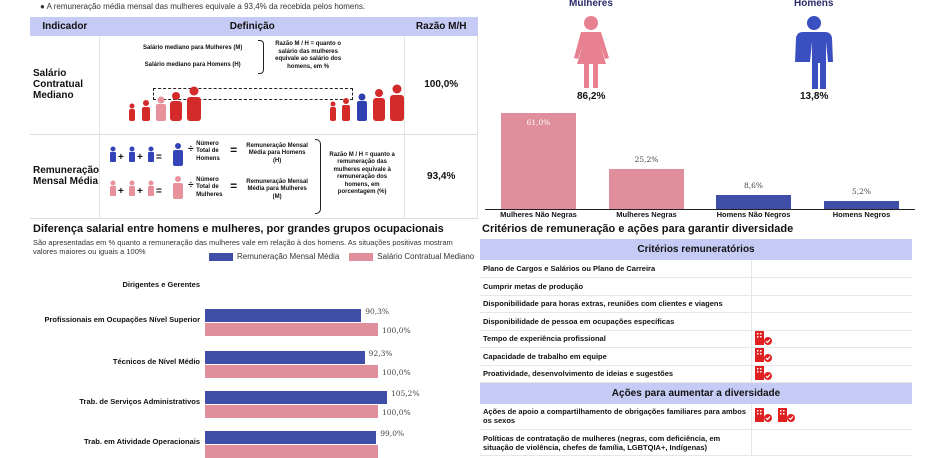  Describe the element at coordinates (861, 191) in the screenshot. I see `bar-value-label: 5,2%` at that location.